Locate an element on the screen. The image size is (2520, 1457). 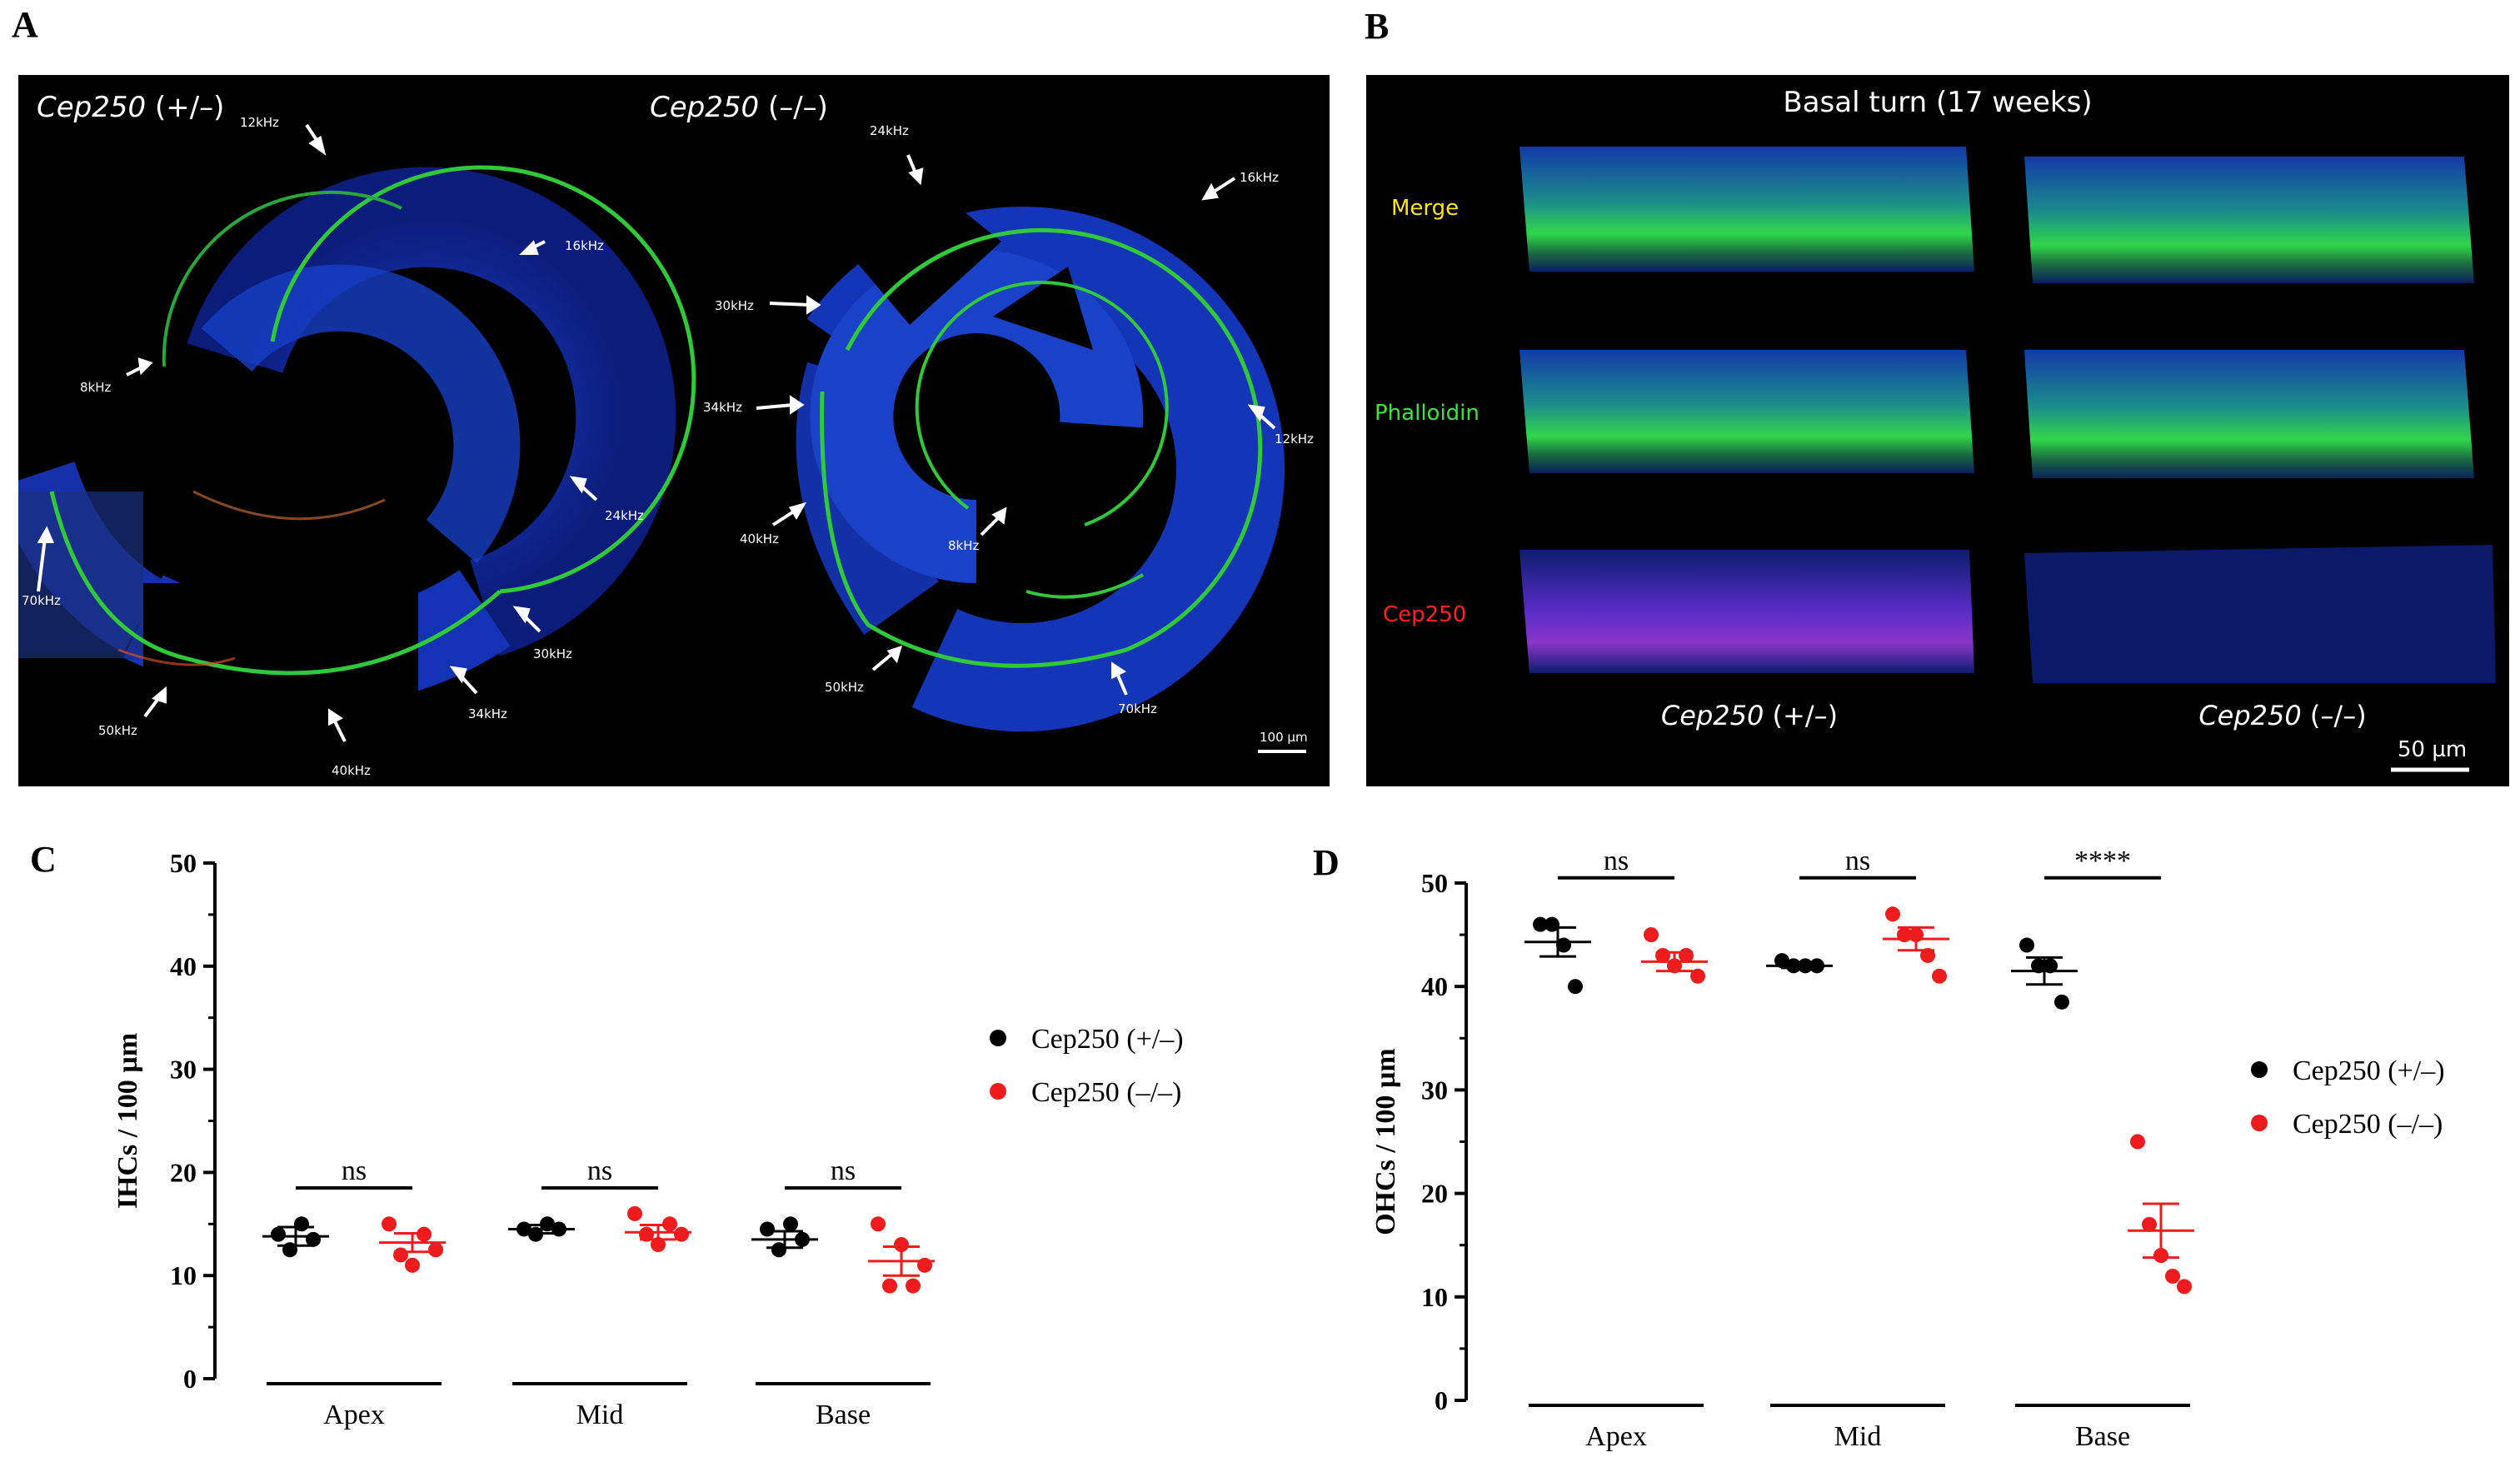
row-label-merge: Merge is located at coordinates (1425, 209).